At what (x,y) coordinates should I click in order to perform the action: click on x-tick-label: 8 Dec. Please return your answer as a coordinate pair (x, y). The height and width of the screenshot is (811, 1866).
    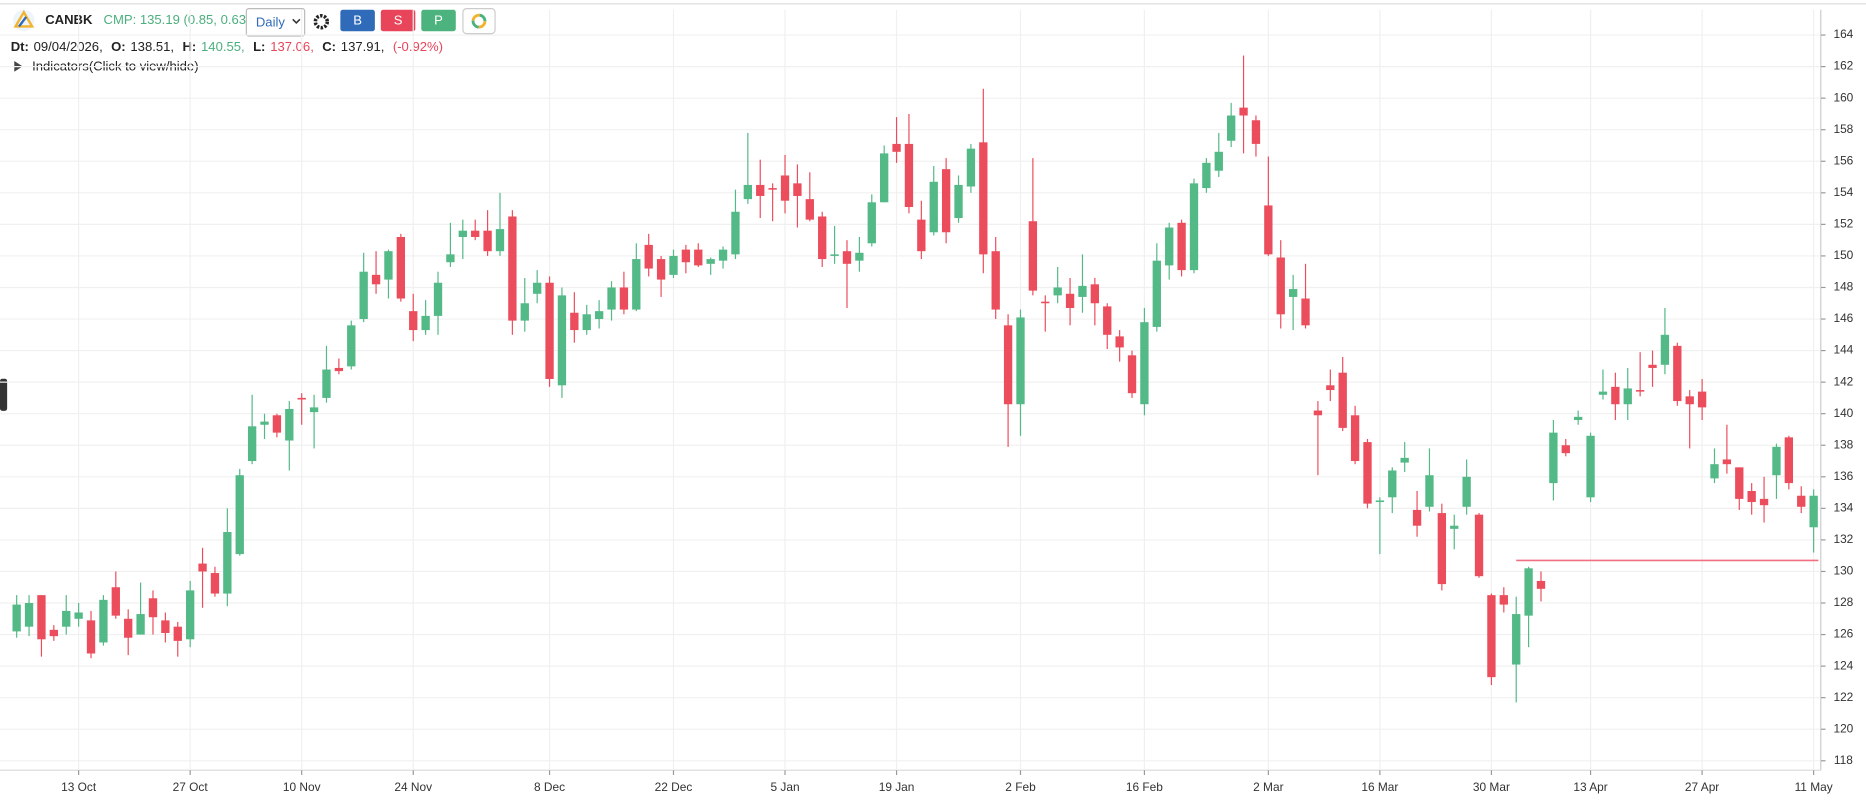
    Looking at the image, I should click on (549, 787).